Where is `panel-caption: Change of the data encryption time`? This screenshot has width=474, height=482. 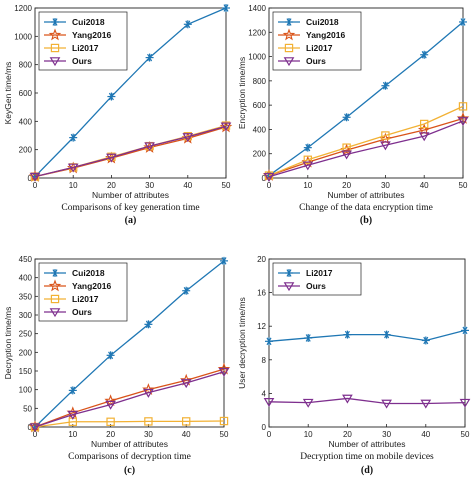 panel-caption: Change of the data encryption time is located at coordinates (366, 207).